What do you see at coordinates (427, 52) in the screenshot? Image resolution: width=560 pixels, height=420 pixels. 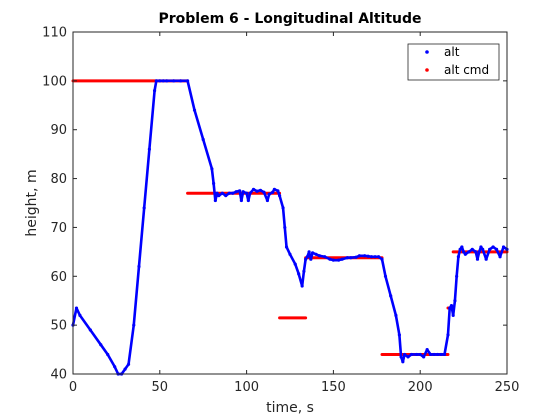 I see `legend-alt-marker` at bounding box center [427, 52].